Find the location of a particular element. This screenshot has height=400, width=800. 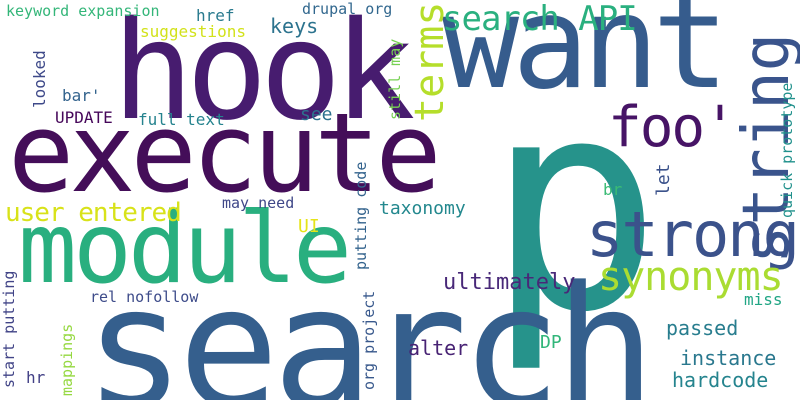

word-alter: alter is located at coordinates (438, 348).